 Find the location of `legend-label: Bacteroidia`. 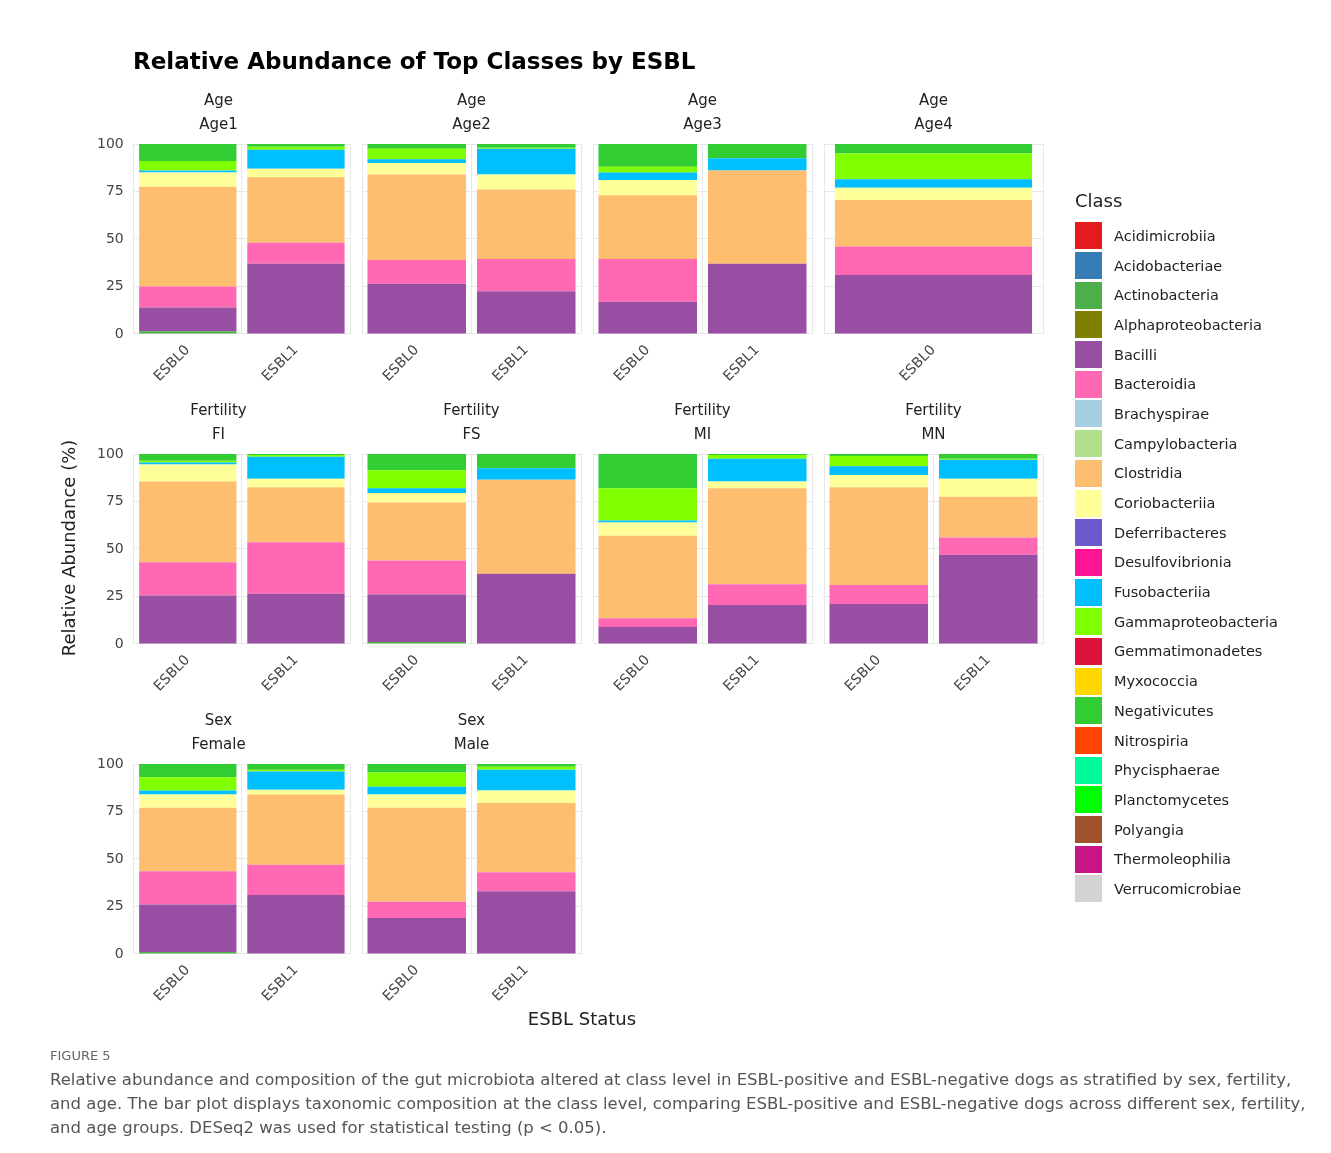

legend-label: Bacteroidia is located at coordinates (1155, 384).